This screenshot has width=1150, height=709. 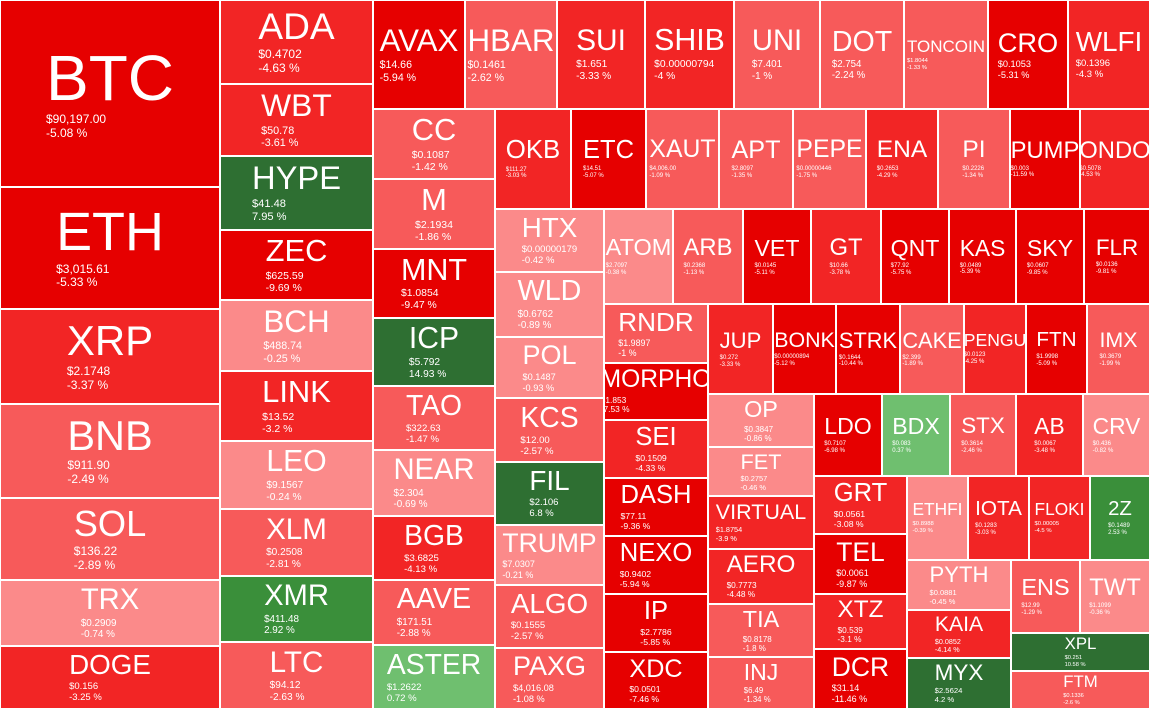 I want to click on tile-jup: JUP $0.272 -3.33 %, so click(x=740, y=349).